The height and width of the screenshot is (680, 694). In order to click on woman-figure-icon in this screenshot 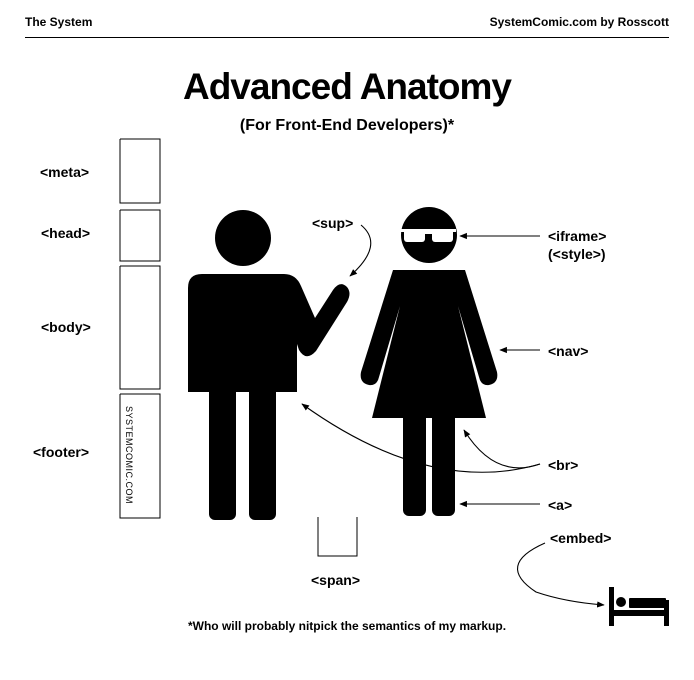, I will do `click(429, 361)`.